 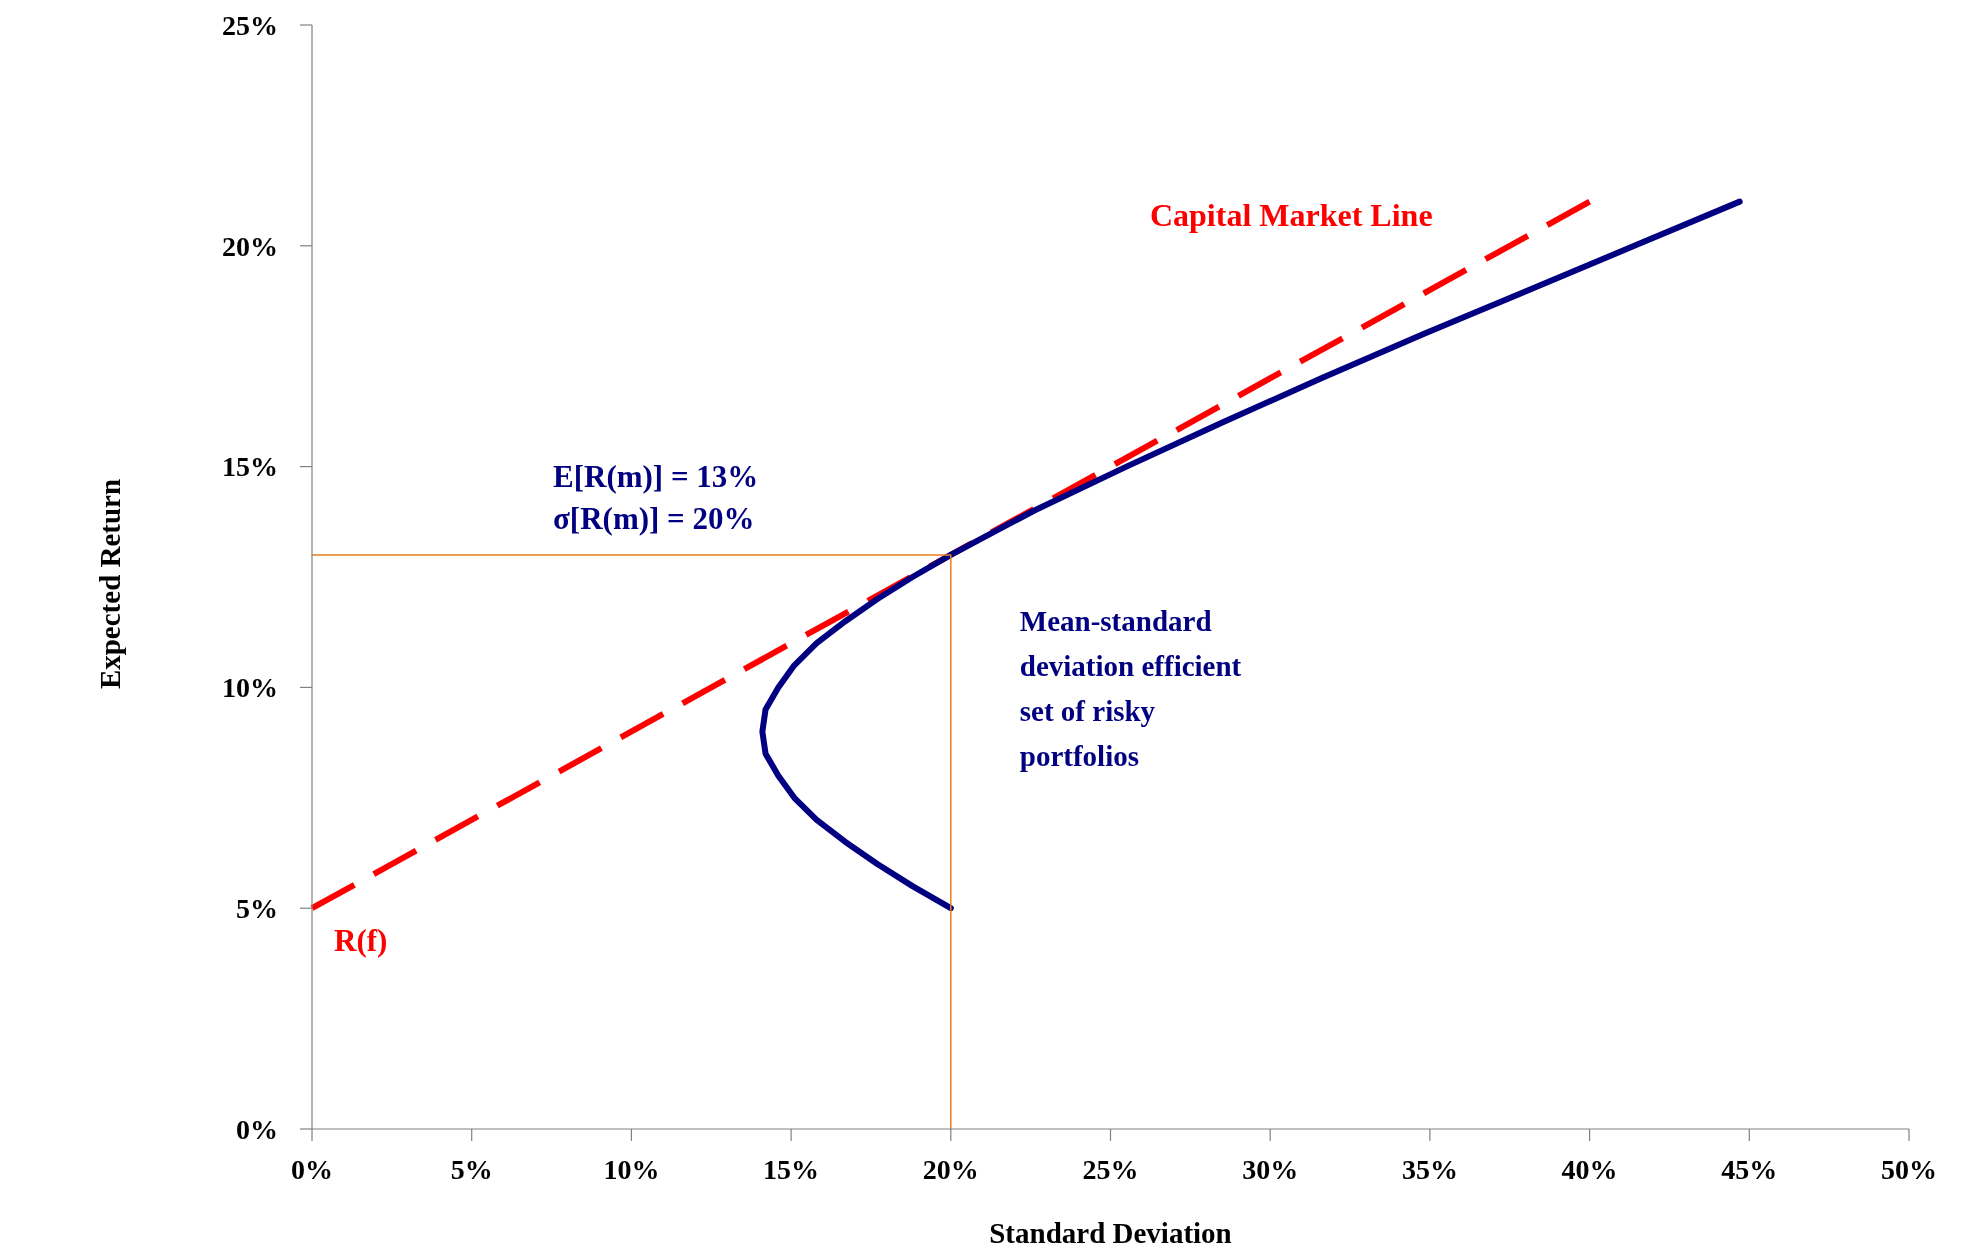 I want to click on annotation: E[R(m)] = 13%, so click(x=656, y=476).